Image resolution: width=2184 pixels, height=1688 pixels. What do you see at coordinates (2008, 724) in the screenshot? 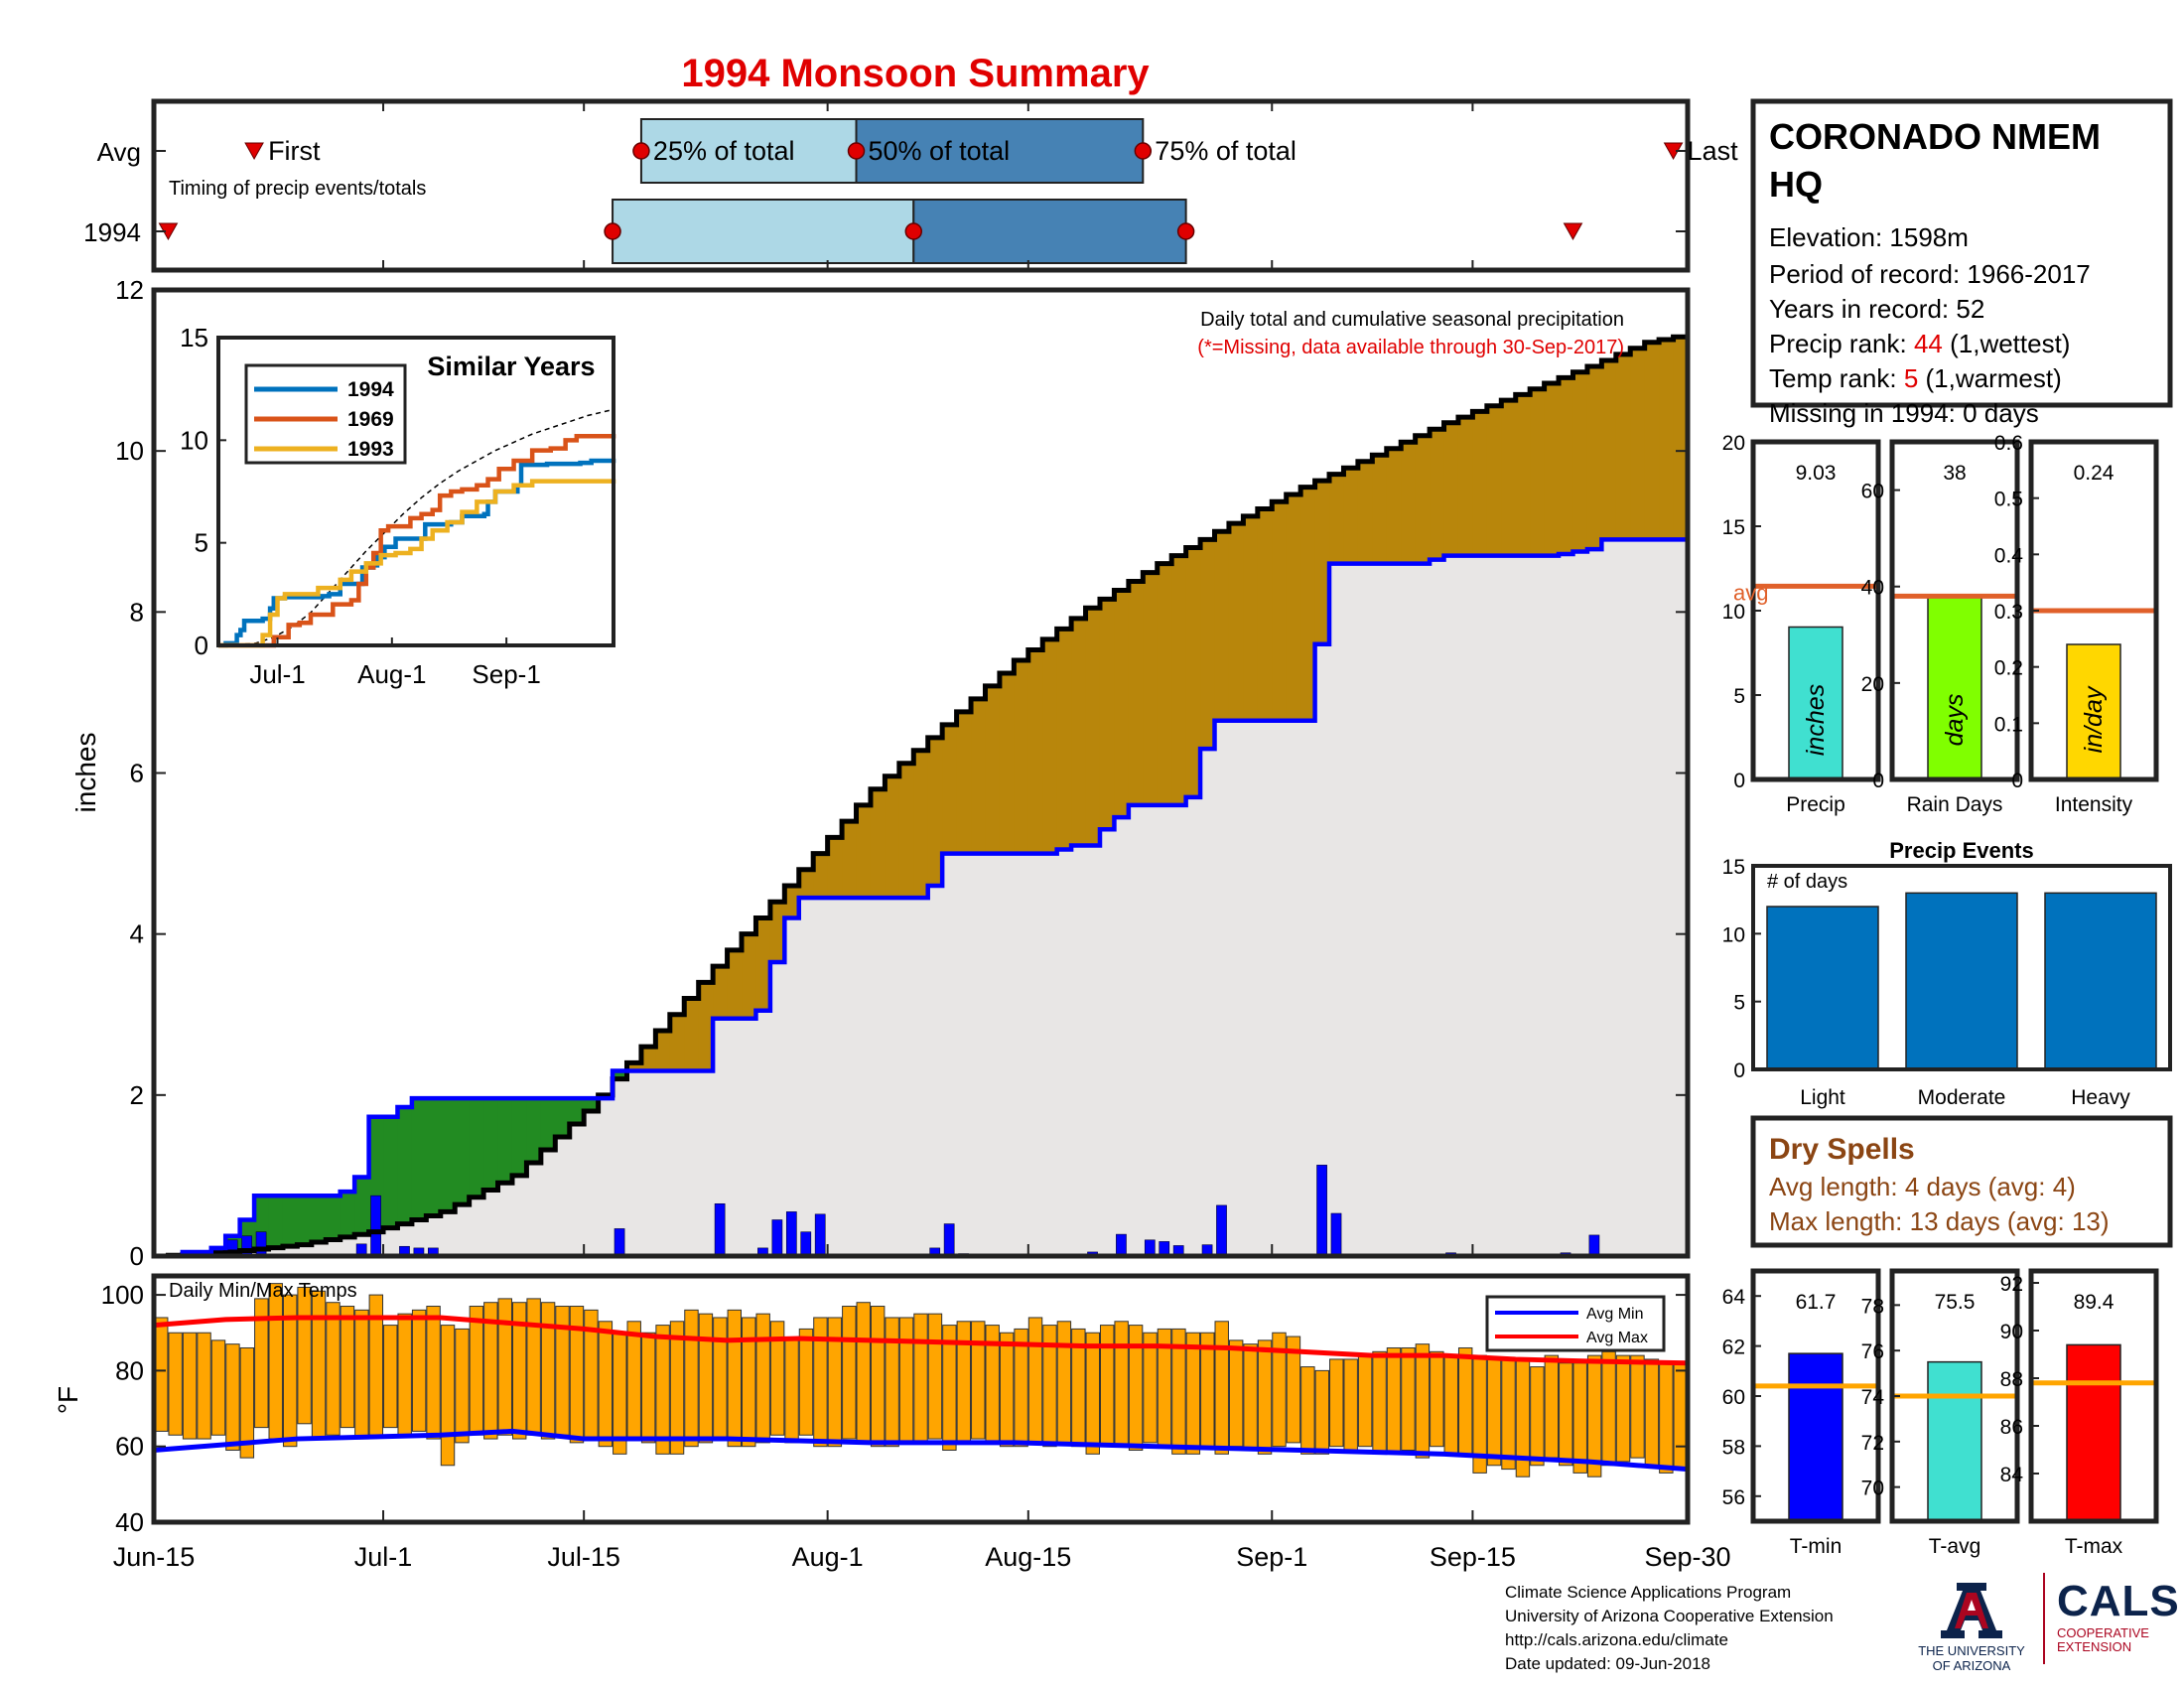
I see `precip-y-tick-label: 0.1` at bounding box center [2008, 724].